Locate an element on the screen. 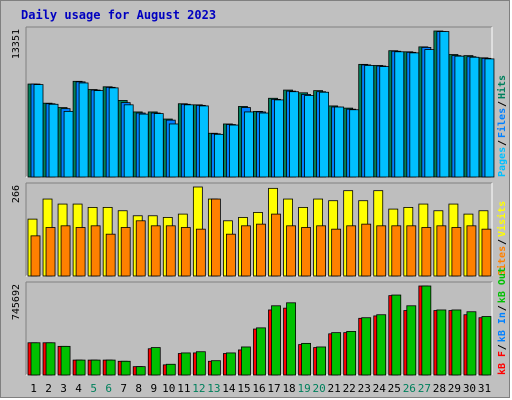 This screenshot has width=512, height=400. x-tick-label-day-26: 26 is located at coordinates (409, 388).